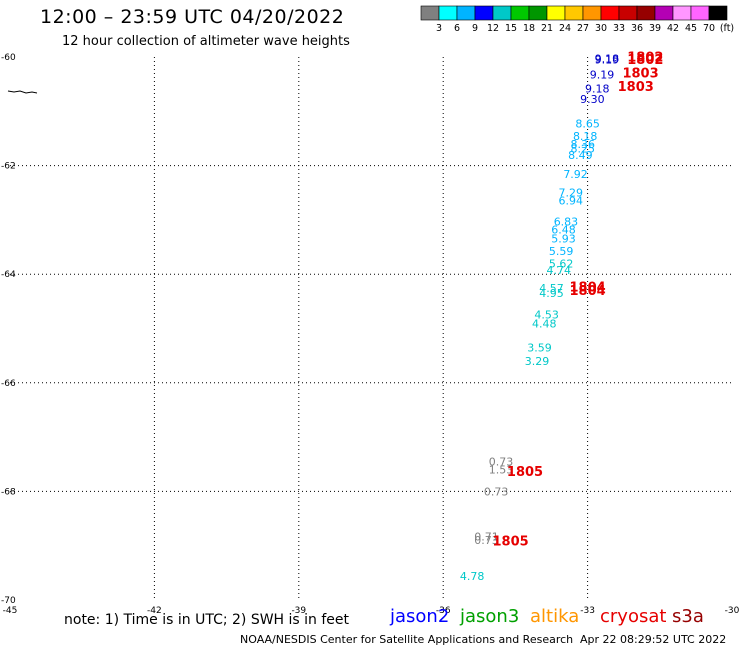 The image size is (740, 650). What do you see at coordinates (529, 28) in the screenshot?
I see `colorbar-label: 18` at bounding box center [529, 28].